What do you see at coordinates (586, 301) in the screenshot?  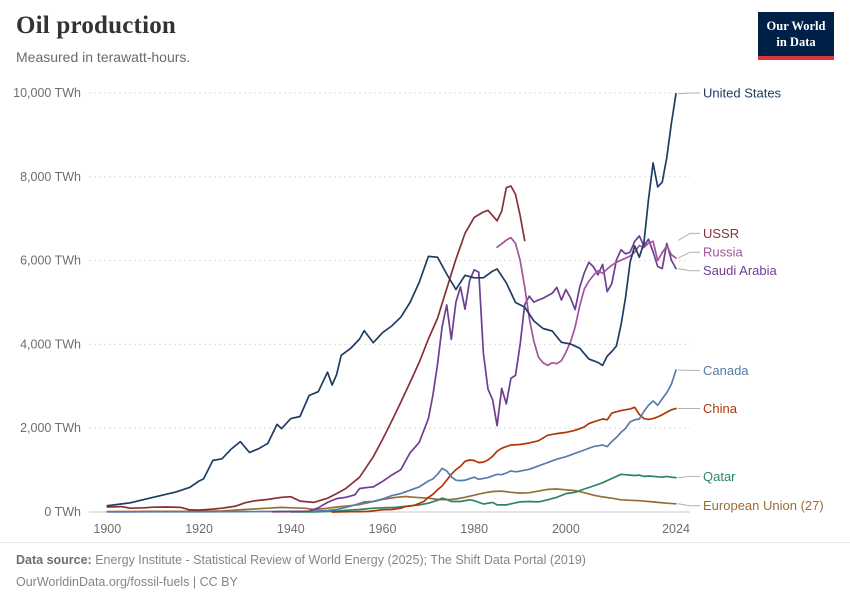 I see `series-line-russia` at bounding box center [586, 301].